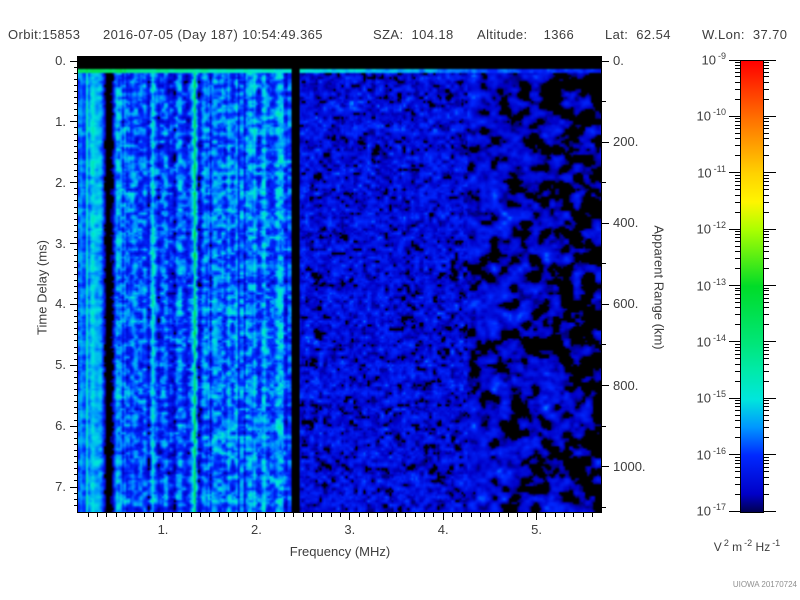 This screenshot has height=600, width=800. Describe the element at coordinates (626, 385) in the screenshot. I see `y-axis-right-tick-label: 800.` at that location.